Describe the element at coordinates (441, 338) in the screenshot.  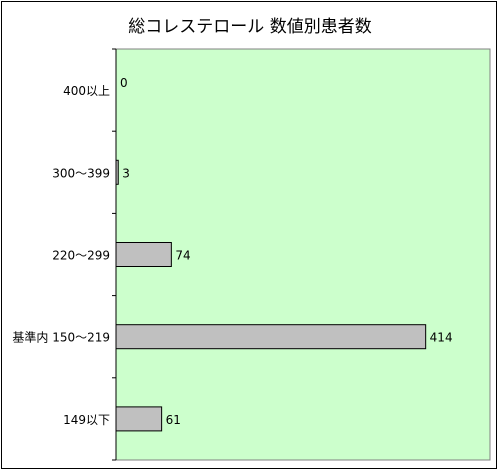
I see `data-label: 414` at that location.